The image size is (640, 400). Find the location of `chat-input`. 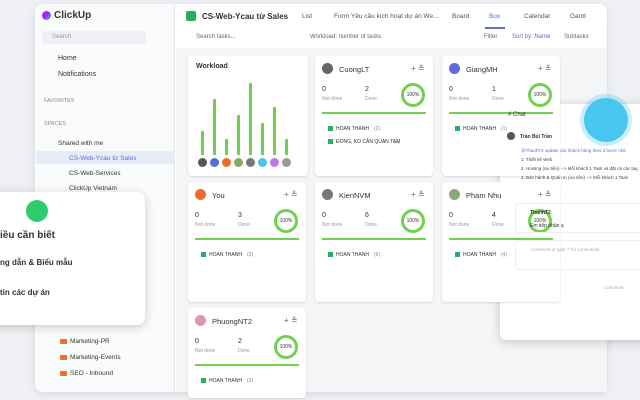

chat-input is located at coordinates (577, 255).